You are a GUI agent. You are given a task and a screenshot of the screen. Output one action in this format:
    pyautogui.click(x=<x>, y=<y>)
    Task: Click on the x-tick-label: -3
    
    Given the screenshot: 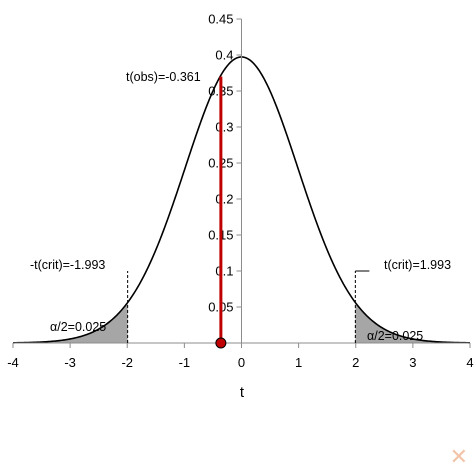 What is the action you would take?
    pyautogui.click(x=70, y=362)
    